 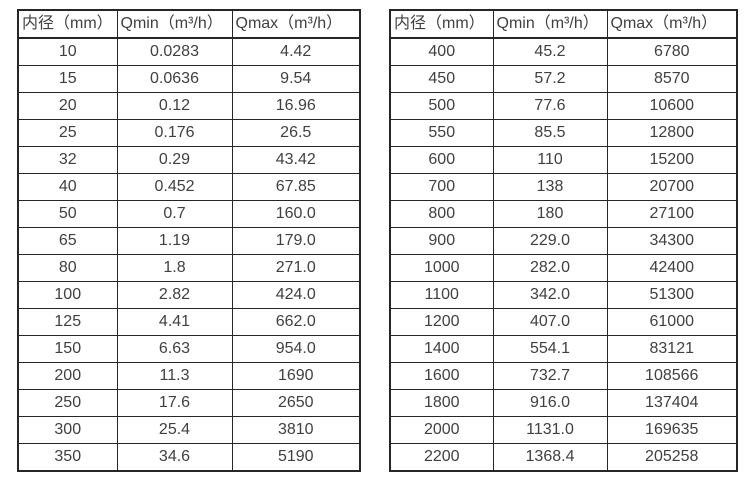 I want to click on table-cell: 2200, so click(x=441, y=457).